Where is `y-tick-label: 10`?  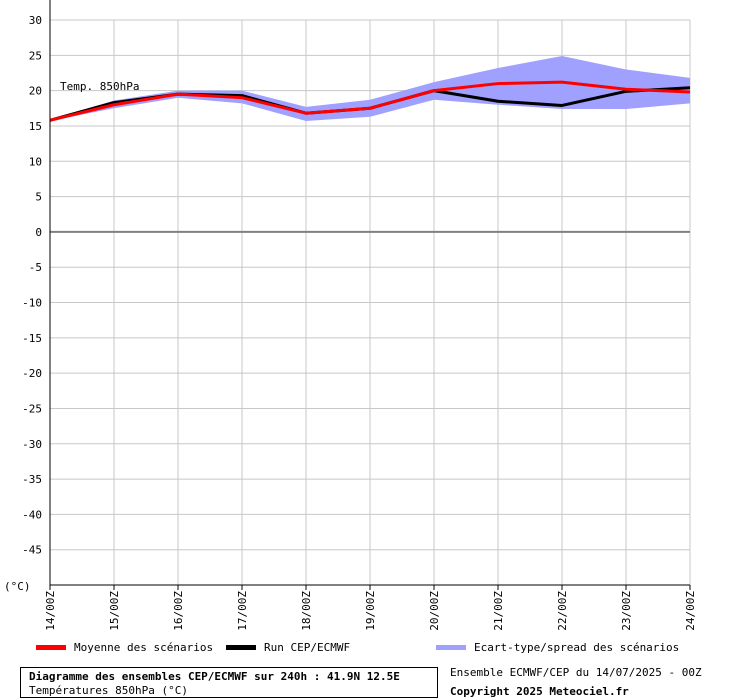
y-tick-label: 10 is located at coordinates (35, 161).